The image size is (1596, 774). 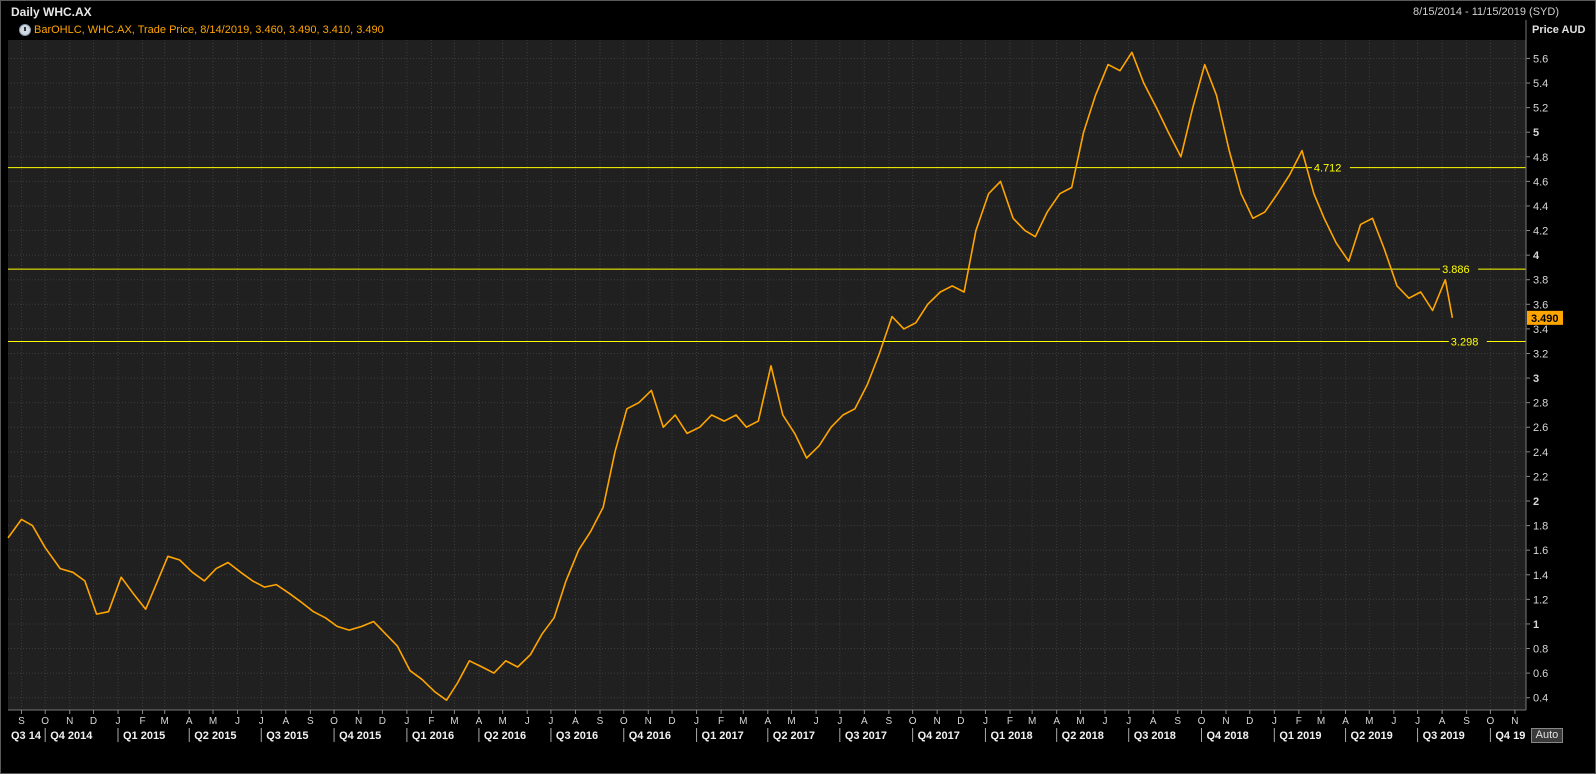 I want to click on quarter-tick-label: Q3 2019, so click(x=1444, y=736).